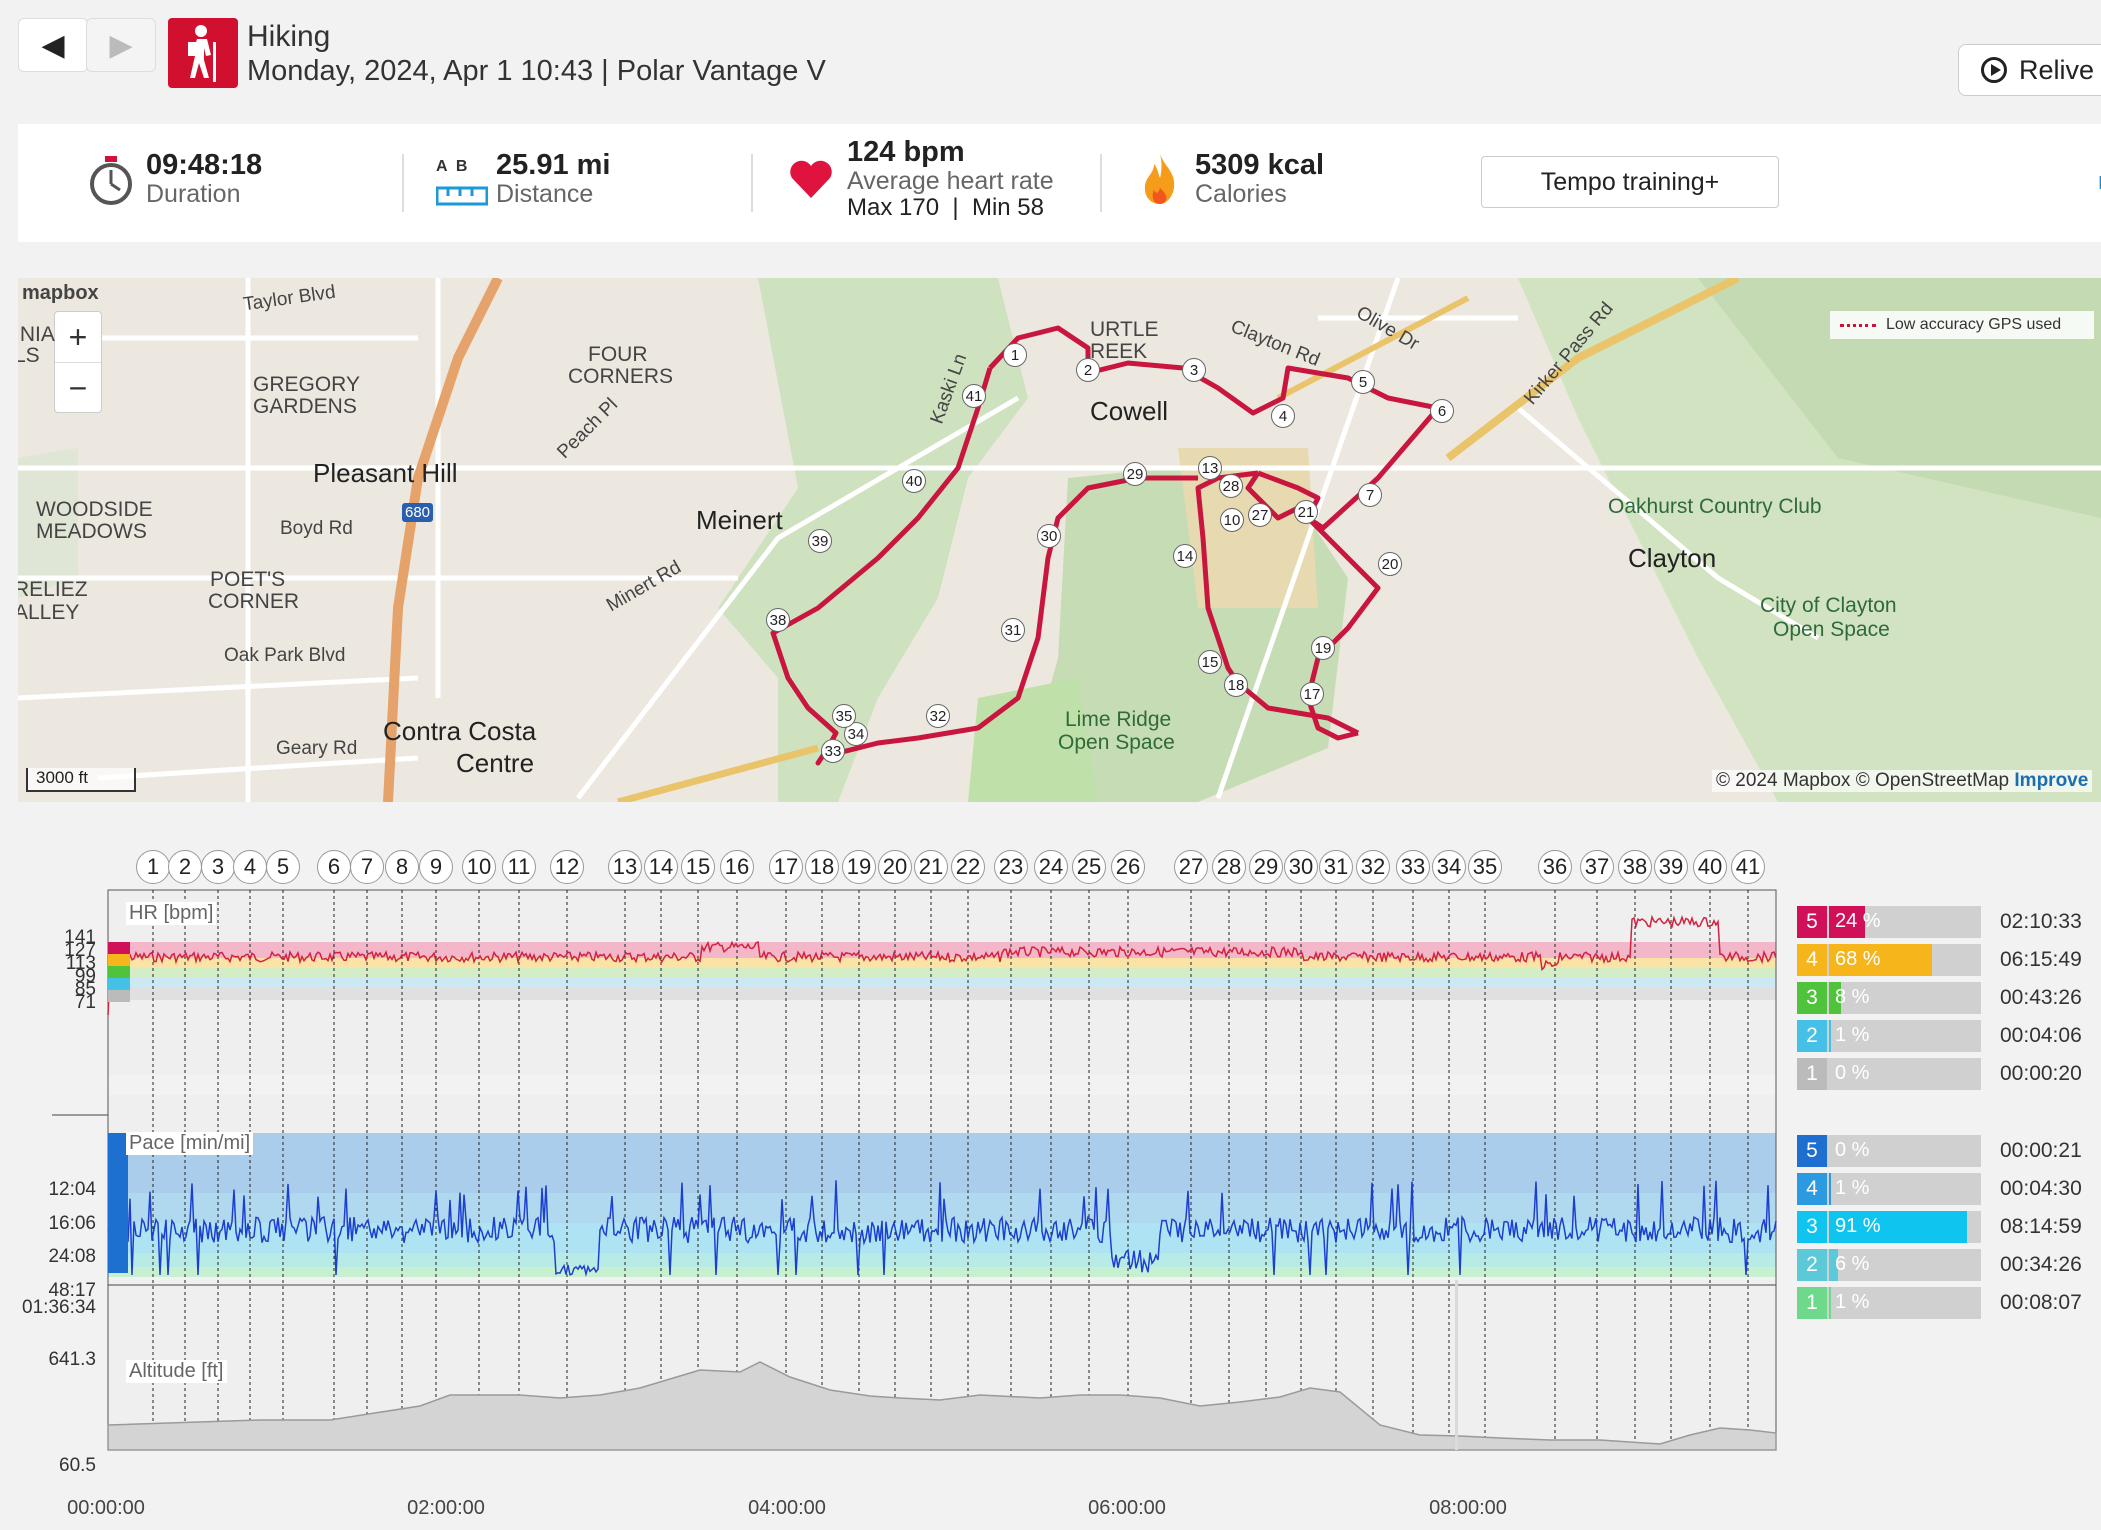 The height and width of the screenshot is (1530, 2101). I want to click on route-marker: 10, so click(1232, 520).